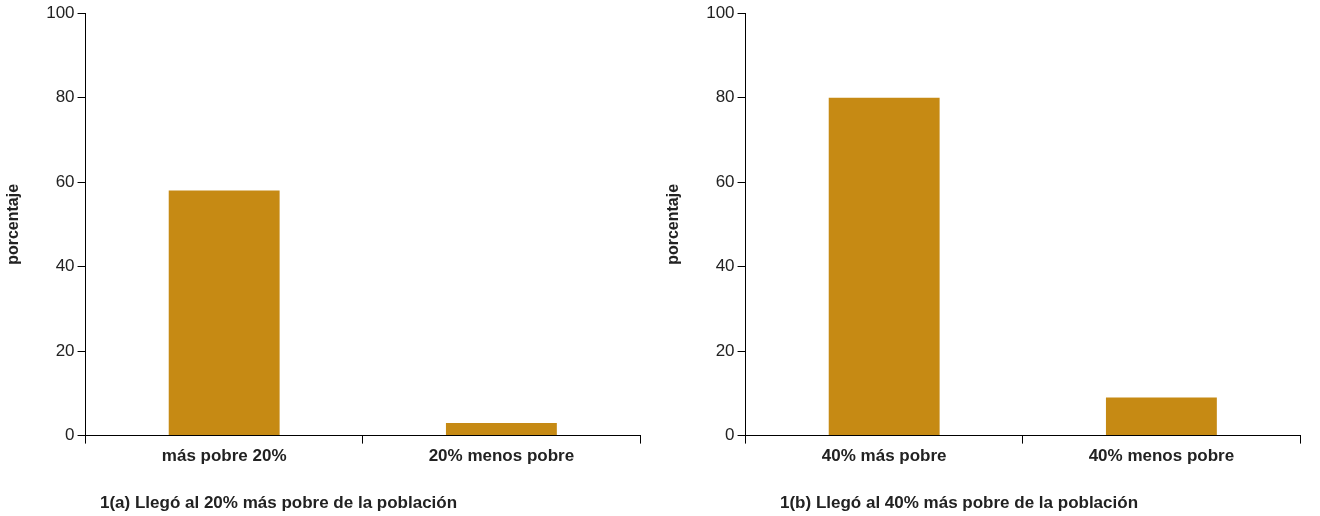 This screenshot has width=1320, height=516. I want to click on x-tick-label: 20% menos pobre, so click(501, 456).